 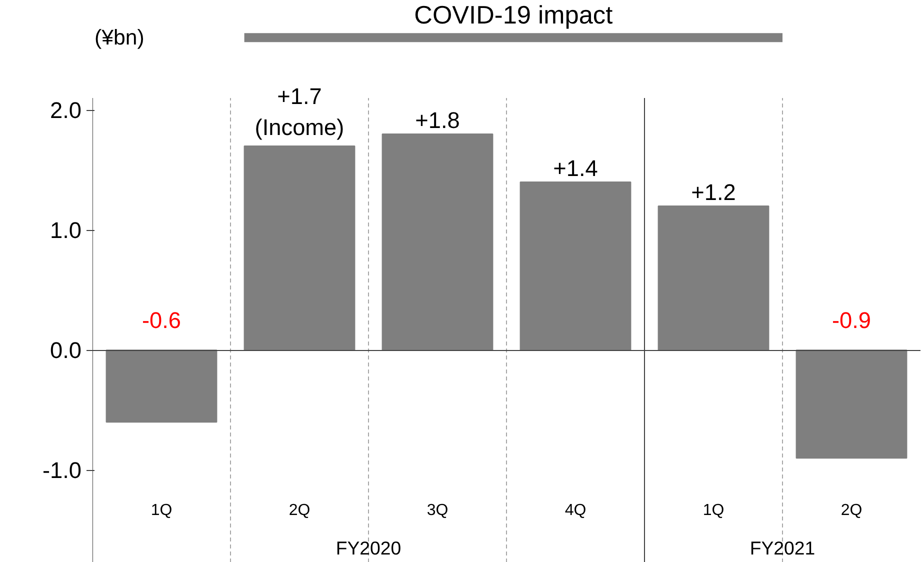 I want to click on x-tick-label: 4Q, so click(x=575, y=510).